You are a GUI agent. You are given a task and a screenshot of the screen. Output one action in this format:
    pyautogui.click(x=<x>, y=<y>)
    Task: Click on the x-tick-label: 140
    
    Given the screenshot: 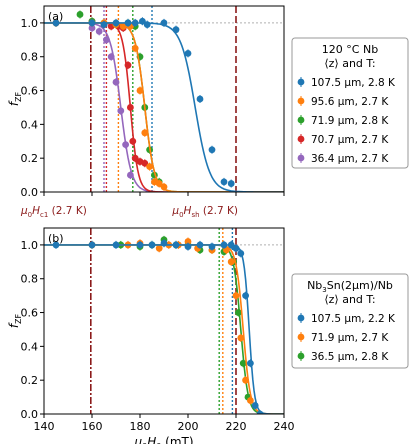 What is the action you would take?
    pyautogui.click(x=44, y=426)
    